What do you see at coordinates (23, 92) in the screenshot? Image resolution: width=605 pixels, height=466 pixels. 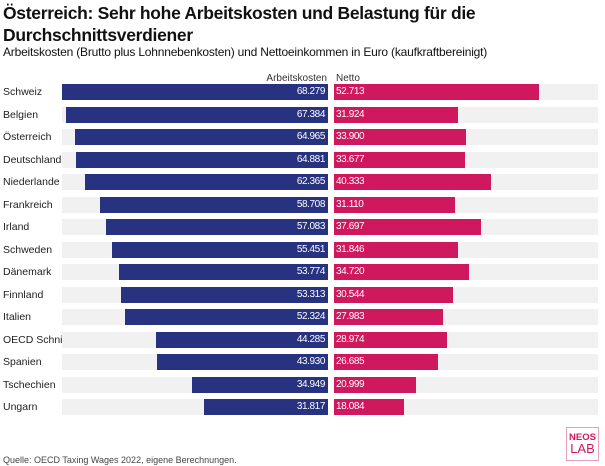 I see `category-label: Schweiz` at bounding box center [23, 92].